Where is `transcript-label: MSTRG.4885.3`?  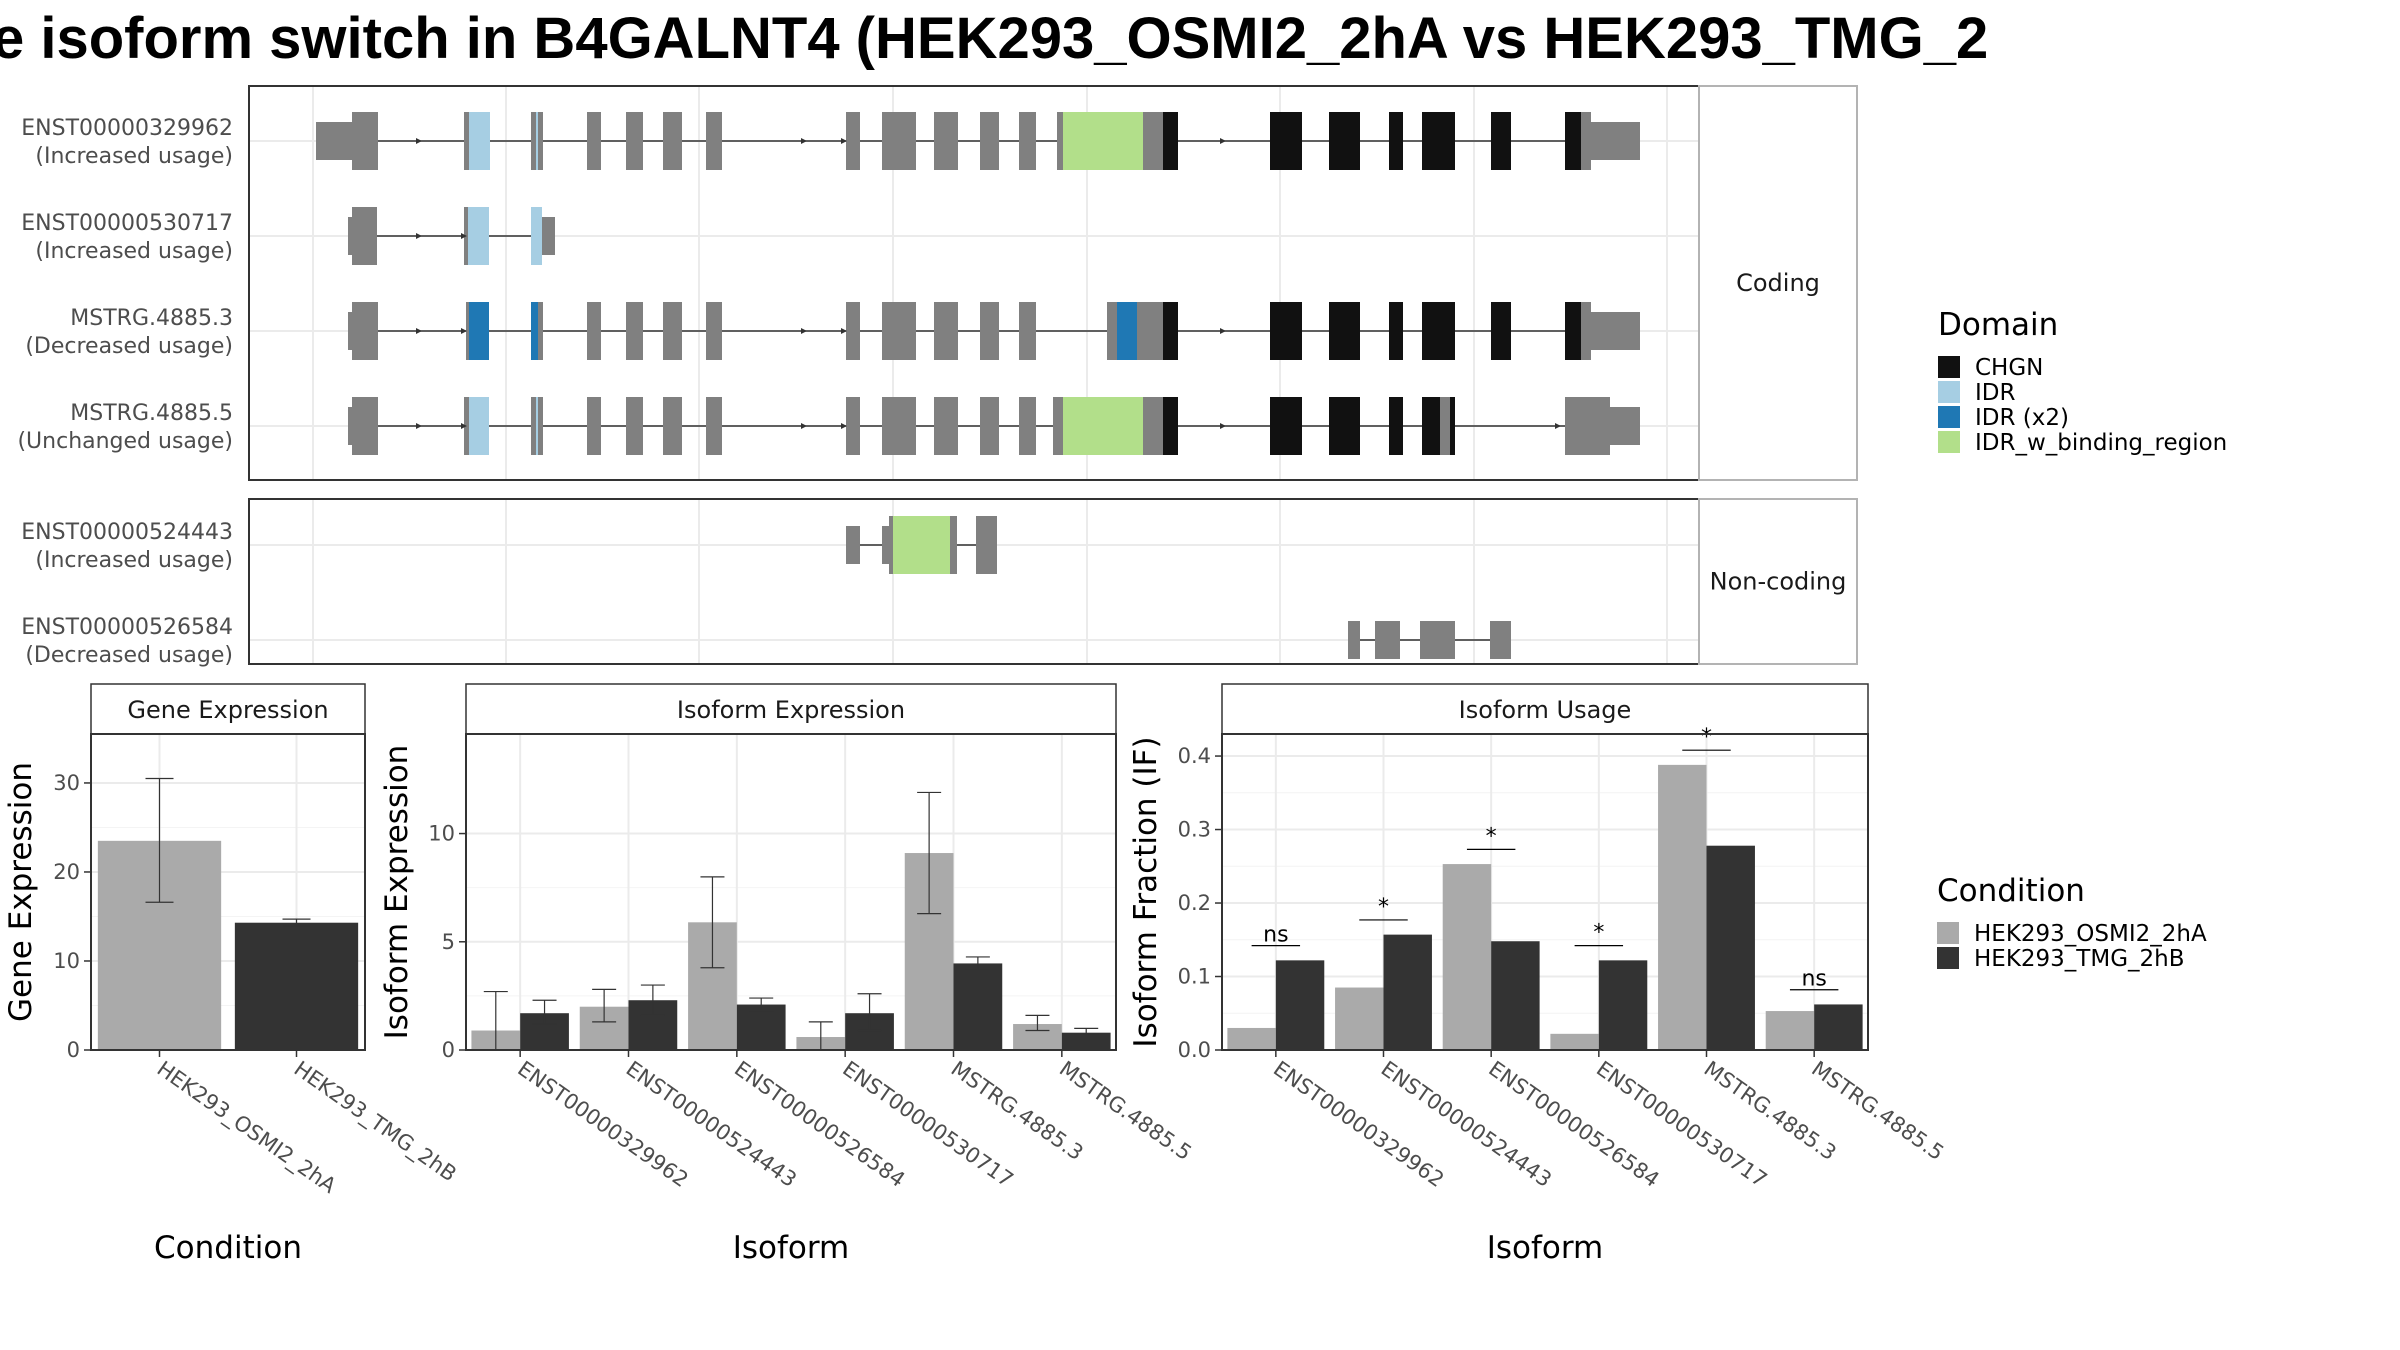 transcript-label: MSTRG.4885.3 is located at coordinates (151, 318).